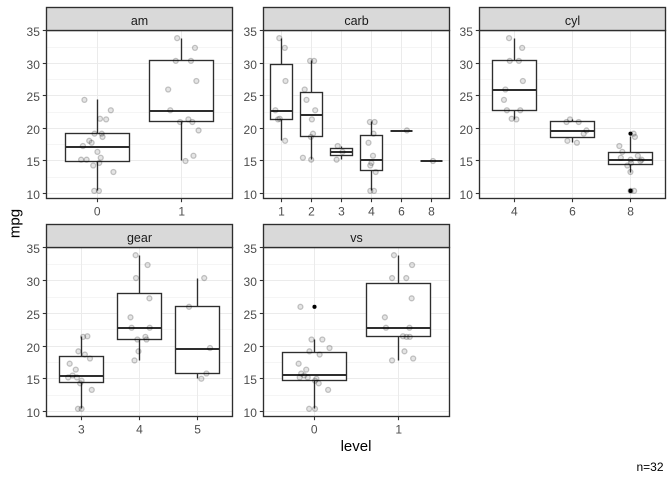 The width and height of the screenshot is (672, 480). I want to click on svg-text: am, so click(139, 21).